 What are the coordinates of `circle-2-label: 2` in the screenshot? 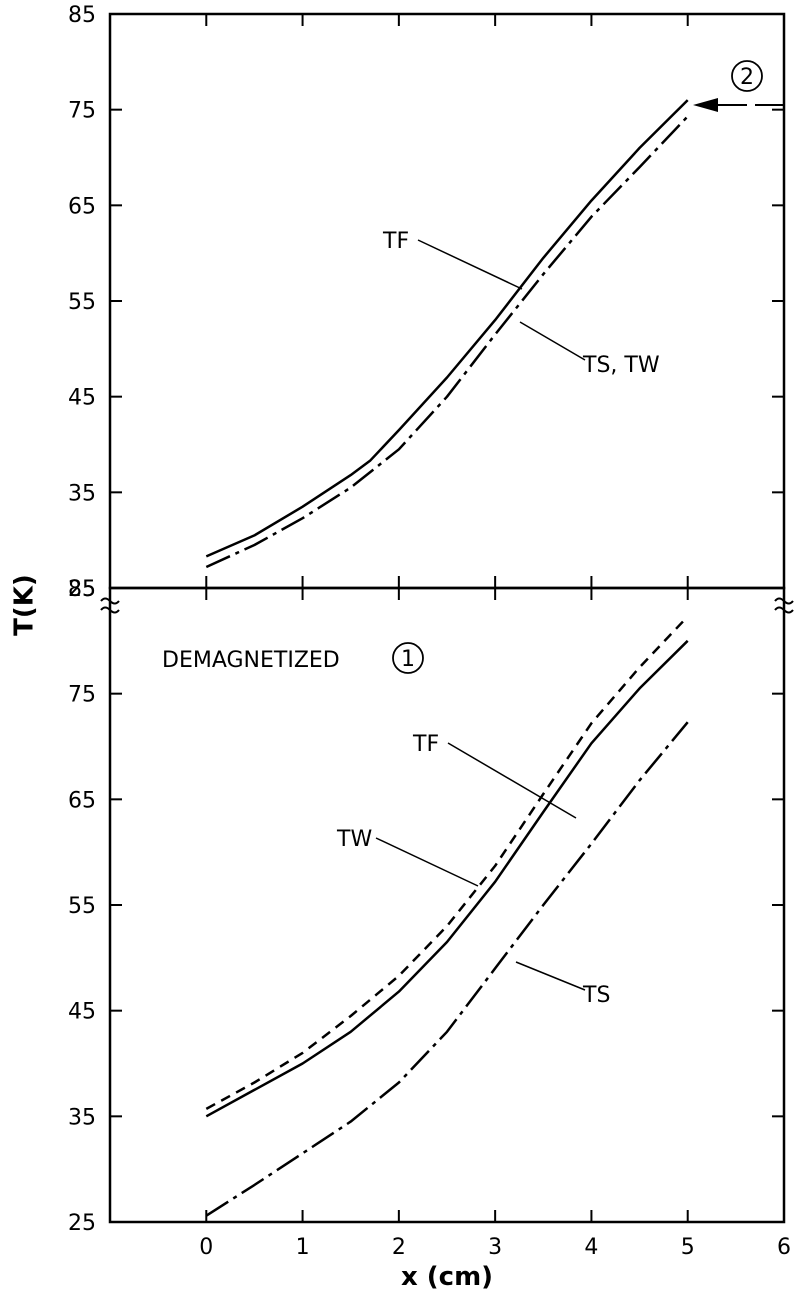 It's located at (747, 77).